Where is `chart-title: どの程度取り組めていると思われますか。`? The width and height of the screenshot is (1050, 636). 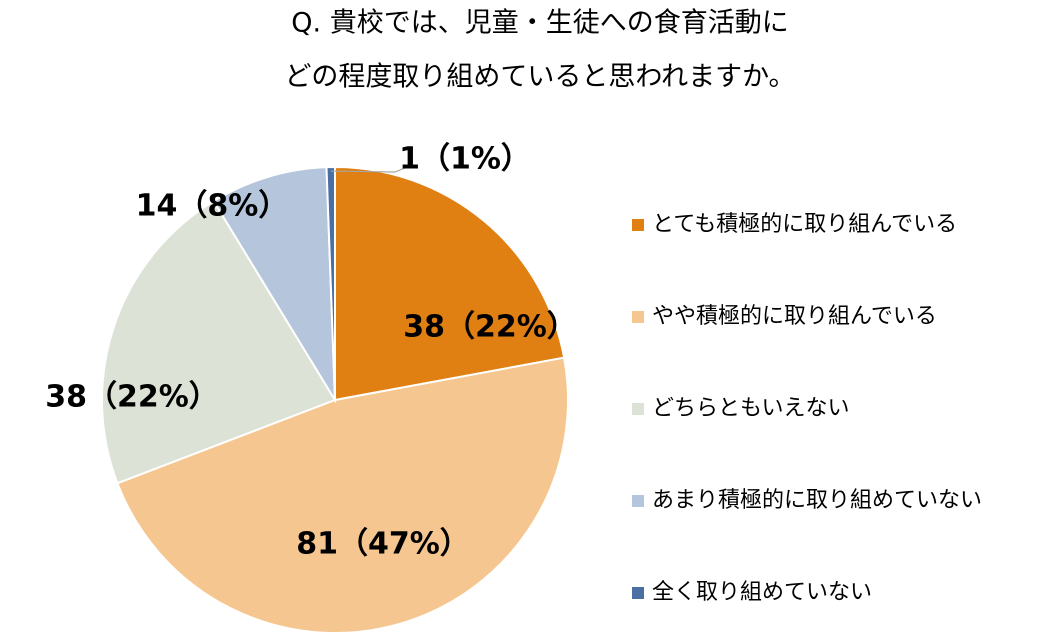 chart-title: どの程度取り組めていると思われますか。 is located at coordinates (539, 77).